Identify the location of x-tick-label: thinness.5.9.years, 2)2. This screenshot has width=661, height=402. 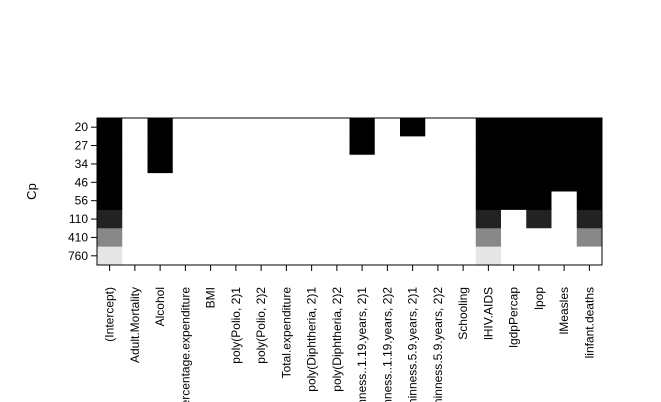
(438, 344).